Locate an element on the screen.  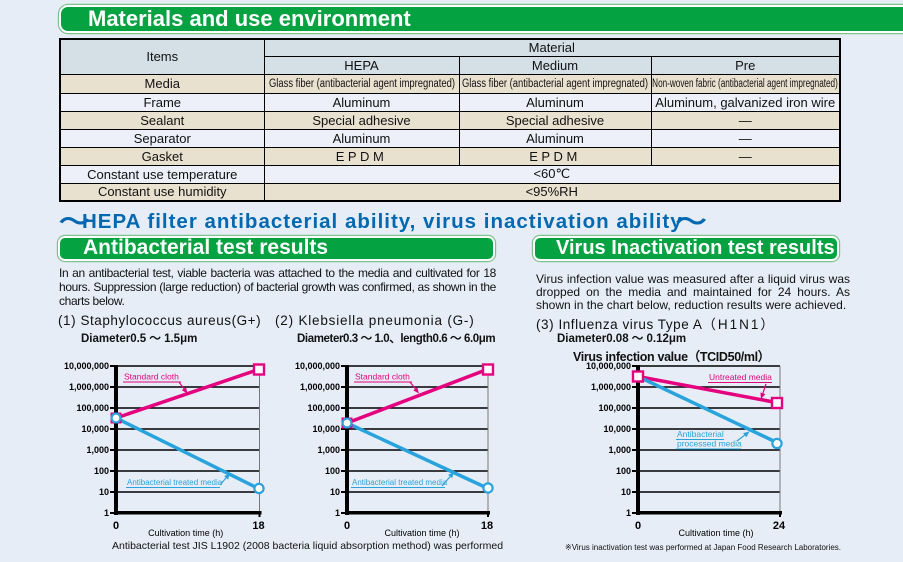
svg-text: Antibacterial is located at coordinates (700, 434).